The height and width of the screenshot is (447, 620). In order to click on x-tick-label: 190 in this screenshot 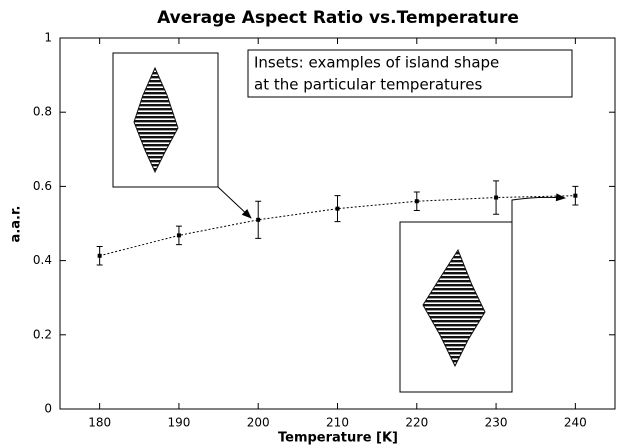, I will do `click(178, 423)`.